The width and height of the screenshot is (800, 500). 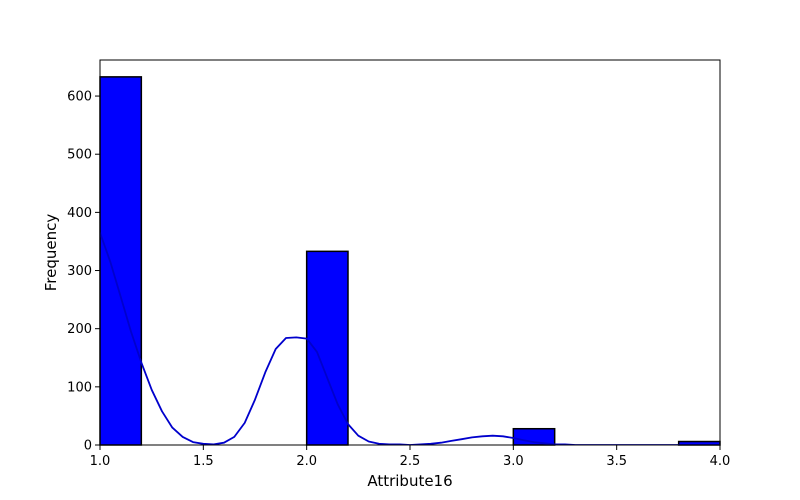 I want to click on y-tick-label: 300, so click(x=79, y=271).